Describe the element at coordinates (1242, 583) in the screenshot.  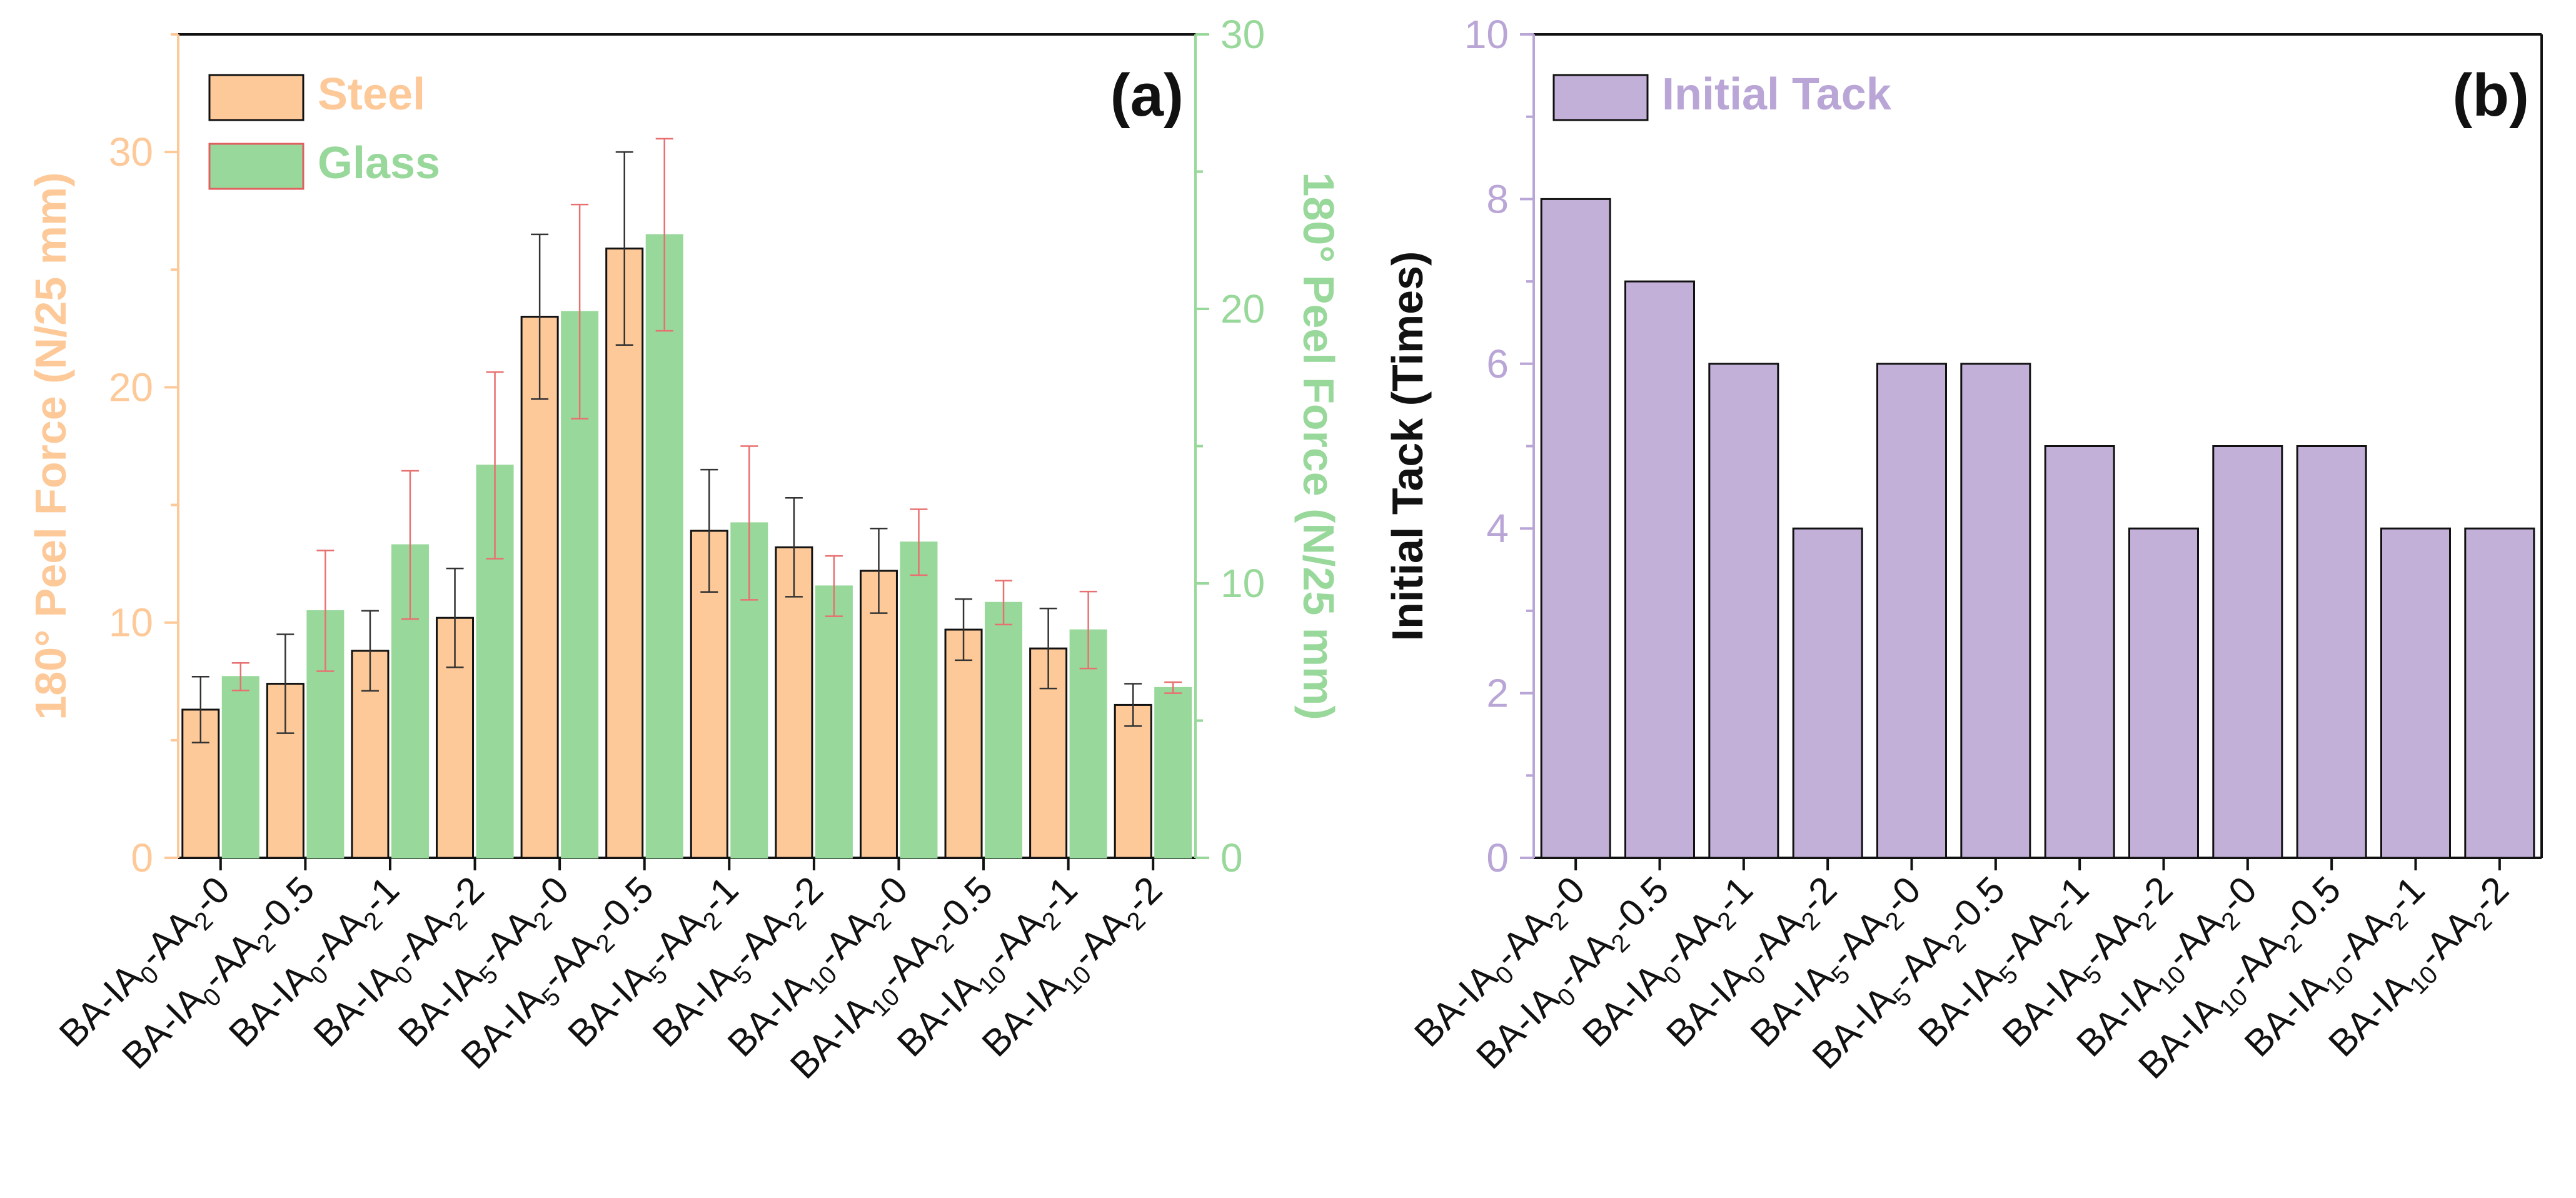
I see `right-y-tick-label: 10` at that location.